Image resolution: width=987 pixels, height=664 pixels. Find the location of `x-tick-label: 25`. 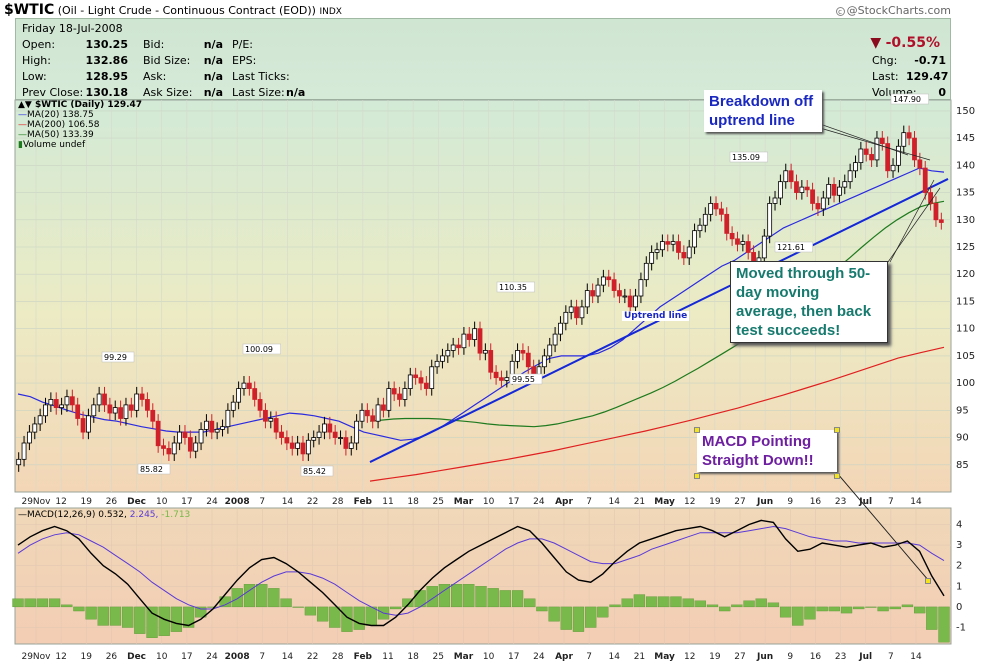

x-tick-label: 25 is located at coordinates (438, 657).